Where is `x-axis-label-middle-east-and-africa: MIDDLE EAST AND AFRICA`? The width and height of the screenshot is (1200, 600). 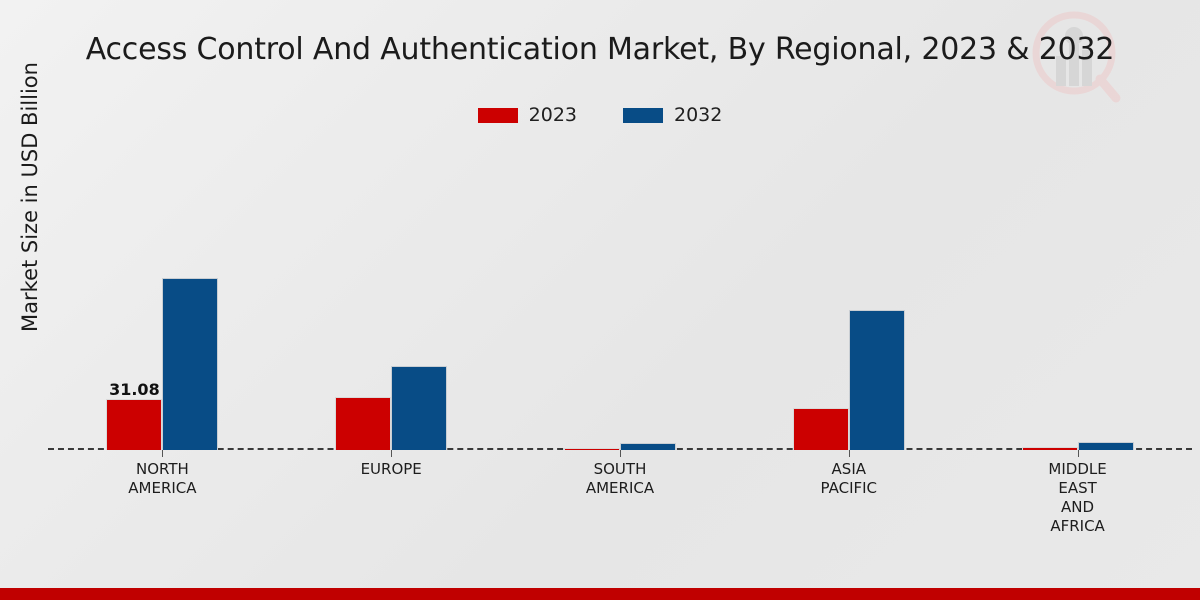 x-axis-label-middle-east-and-africa: MIDDLE EAST AND AFRICA is located at coordinates (1077, 497).